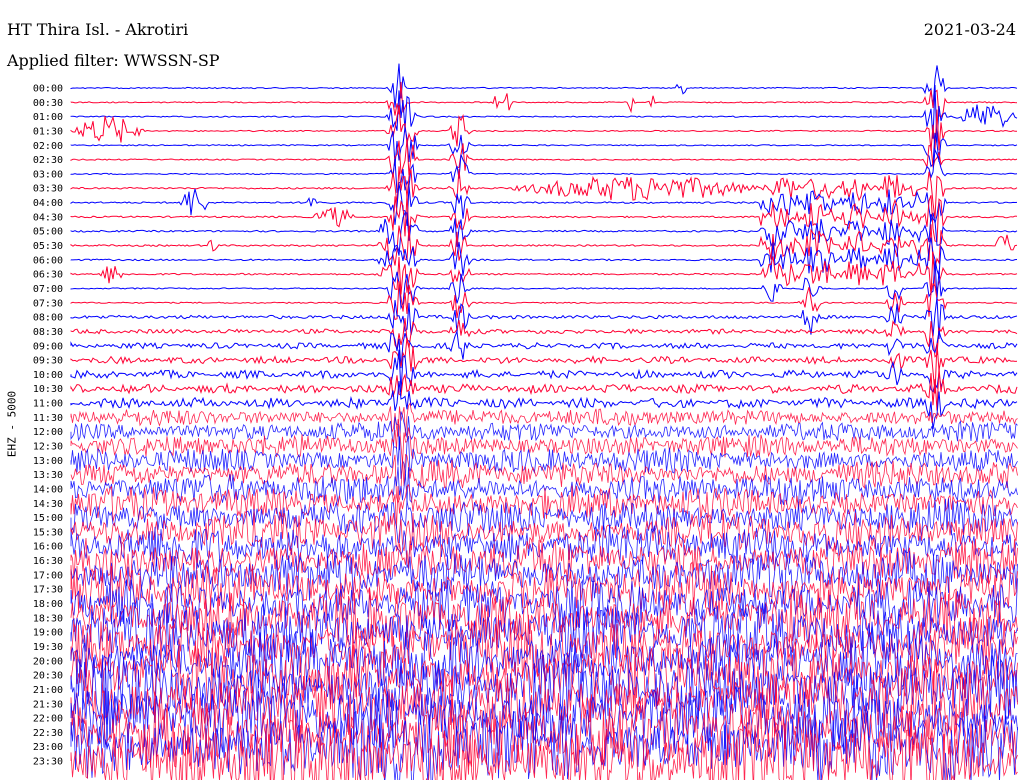 Image resolution: width=1024 pixels, height=780 pixels. Describe the element at coordinates (969, 29) in the screenshot. I see `date-label: 2021-03-24` at that location.